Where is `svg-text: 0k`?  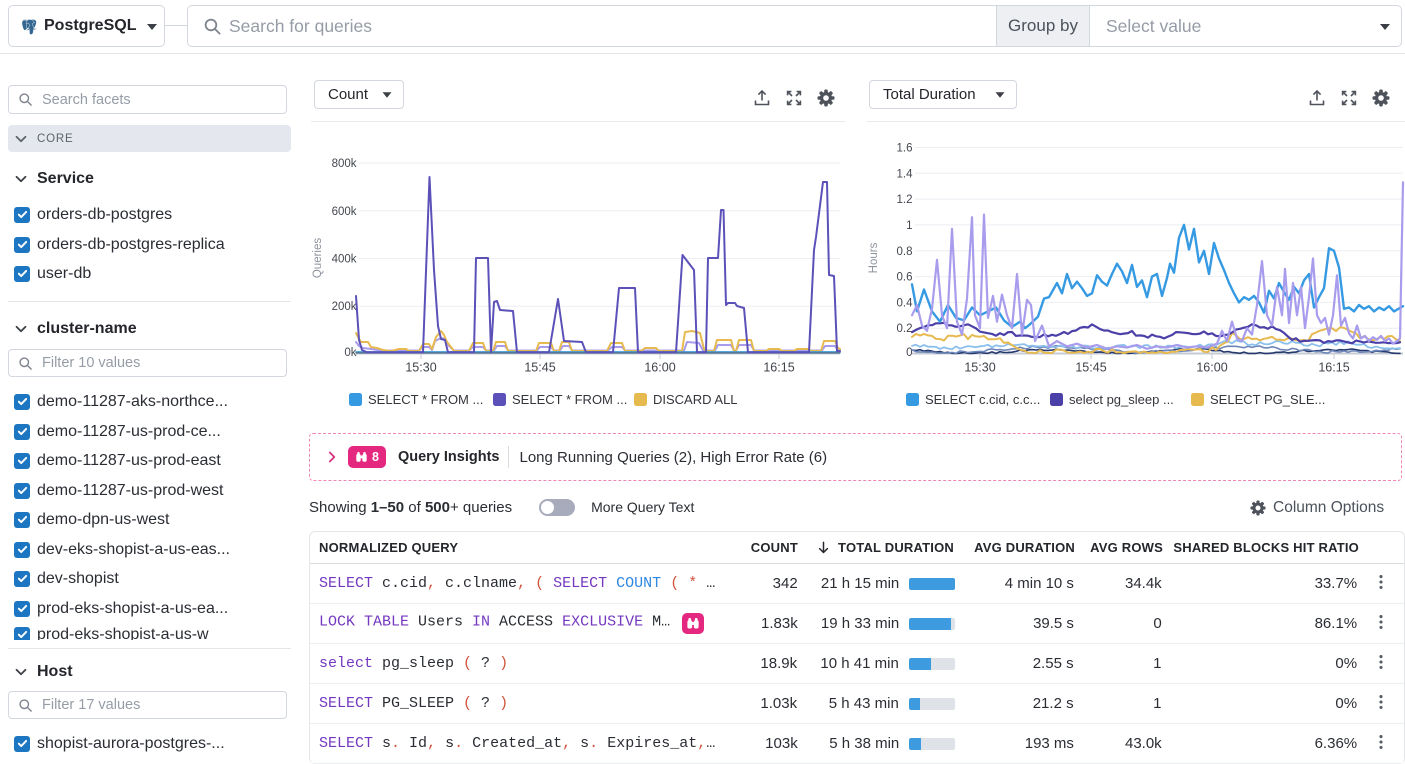 svg-text: 0k is located at coordinates (350, 353).